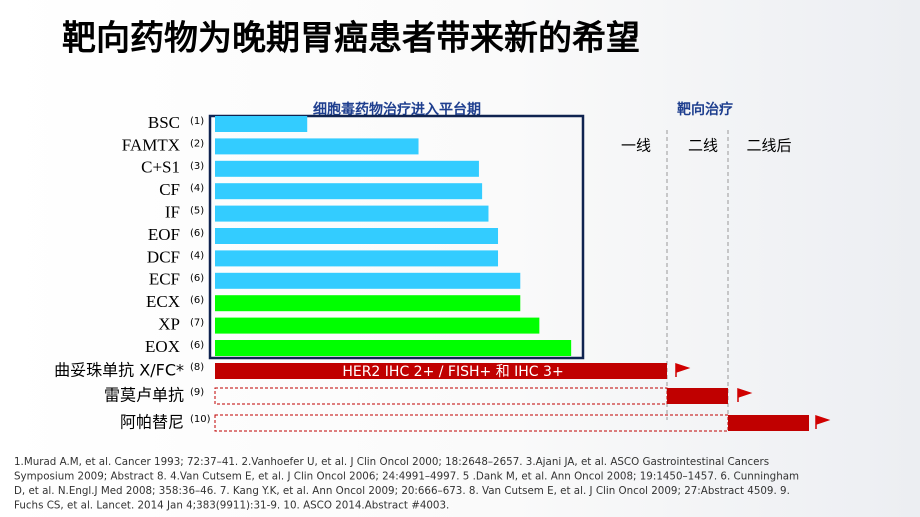 Image resolution: width=920 pixels, height=517 pixels. Describe the element at coordinates (164, 279) in the screenshot. I see `category-label: ECF` at that location.